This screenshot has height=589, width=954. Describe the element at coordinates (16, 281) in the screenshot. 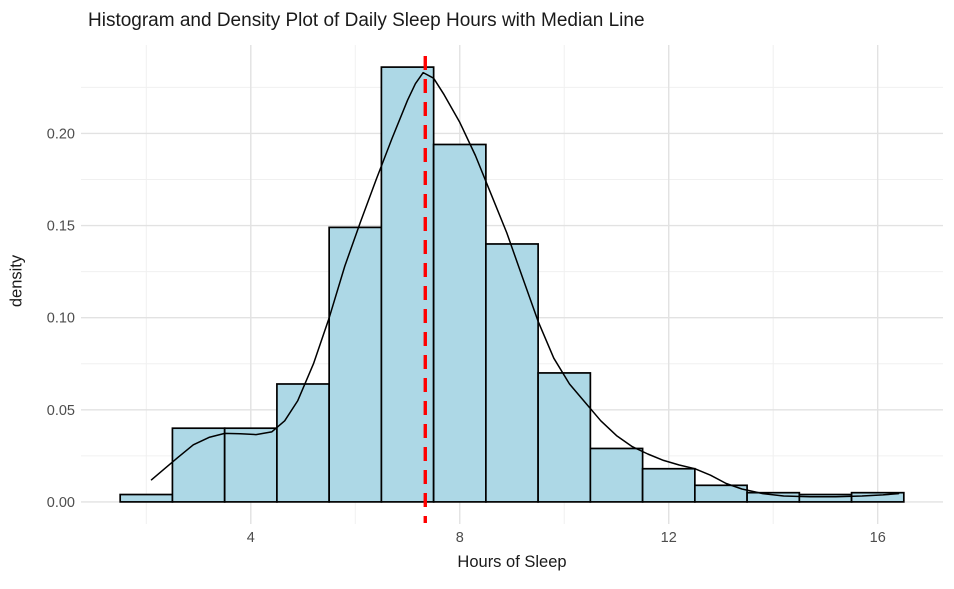

I see `y-axis-title: density` at that location.